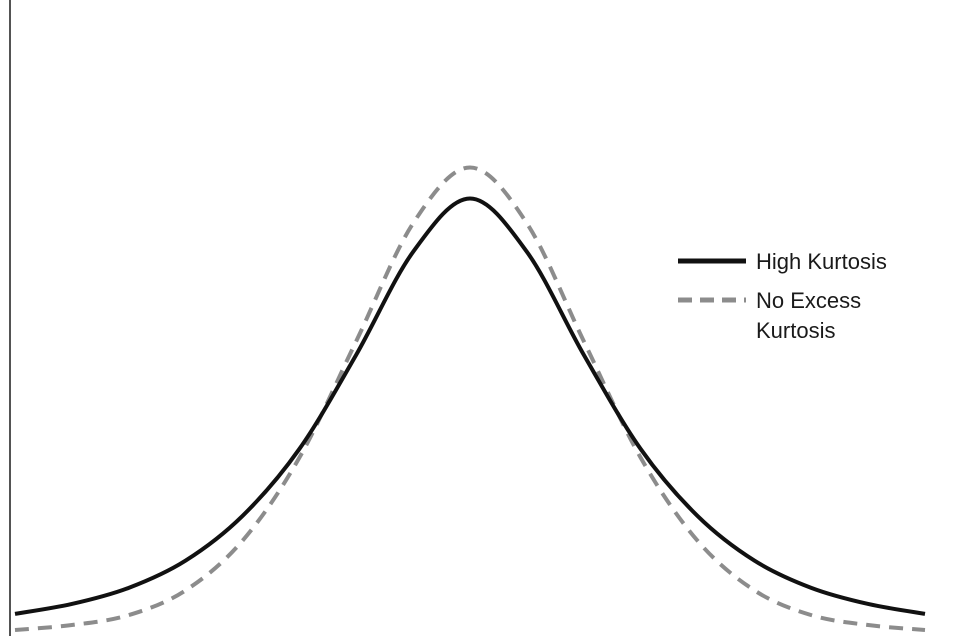  I want to click on legend-label-no-excess-kurtosis-line1: No Excess, so click(808, 300).